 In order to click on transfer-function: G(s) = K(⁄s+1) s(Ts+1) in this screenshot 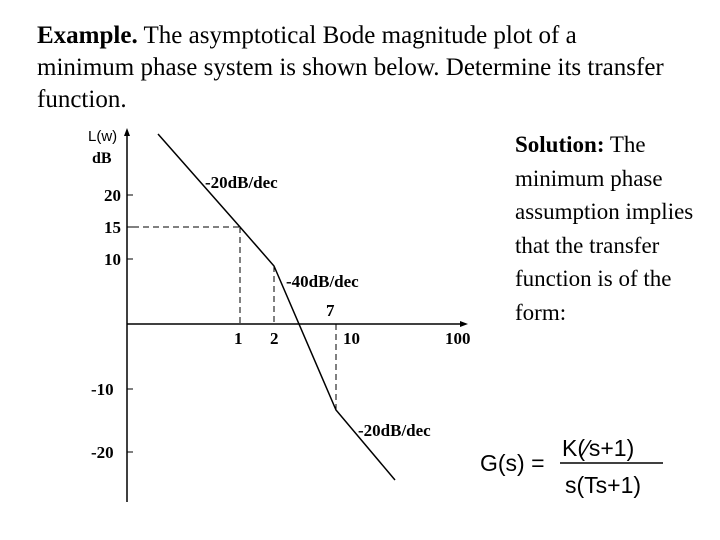, I will do `click(571, 466)`.